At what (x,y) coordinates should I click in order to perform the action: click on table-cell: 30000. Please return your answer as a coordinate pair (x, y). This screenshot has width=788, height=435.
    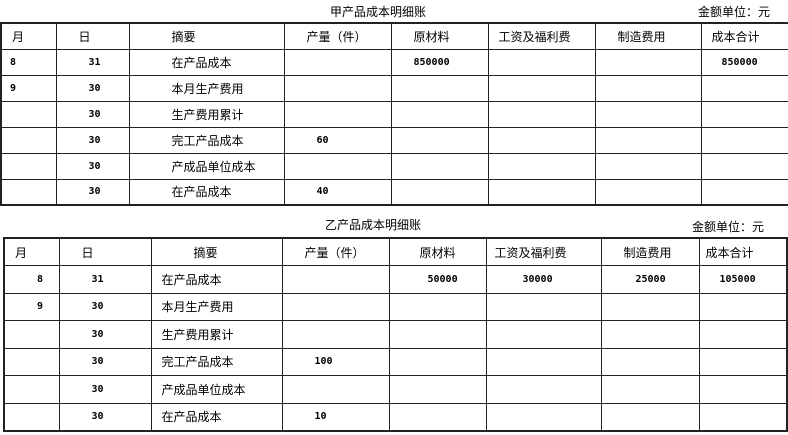
    Looking at the image, I should click on (543, 279).